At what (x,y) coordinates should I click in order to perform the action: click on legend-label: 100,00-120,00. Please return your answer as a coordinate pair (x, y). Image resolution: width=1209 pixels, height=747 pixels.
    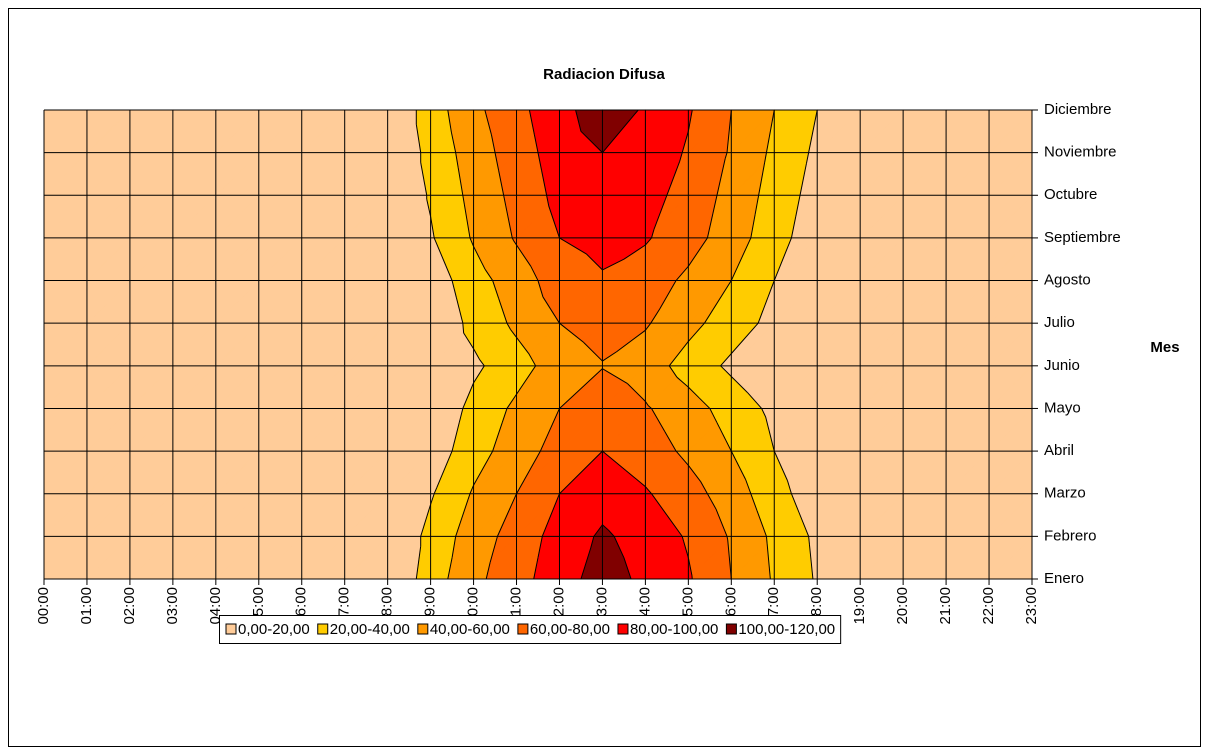
    Looking at the image, I should click on (786, 629).